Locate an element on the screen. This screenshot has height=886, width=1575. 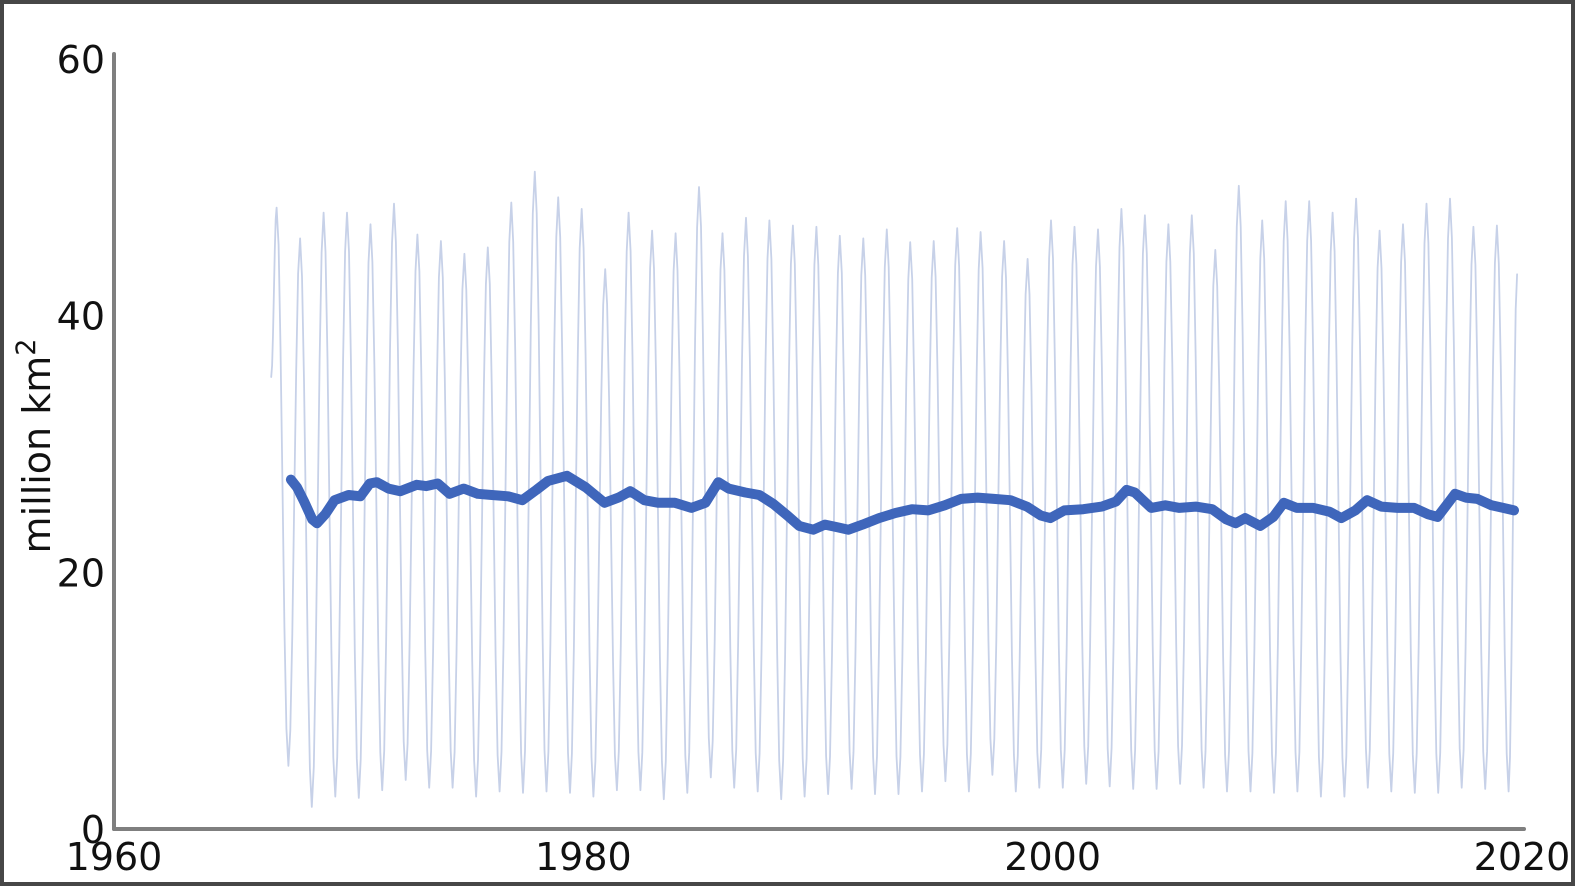
x-tick-label: 1960 is located at coordinates (114, 857).